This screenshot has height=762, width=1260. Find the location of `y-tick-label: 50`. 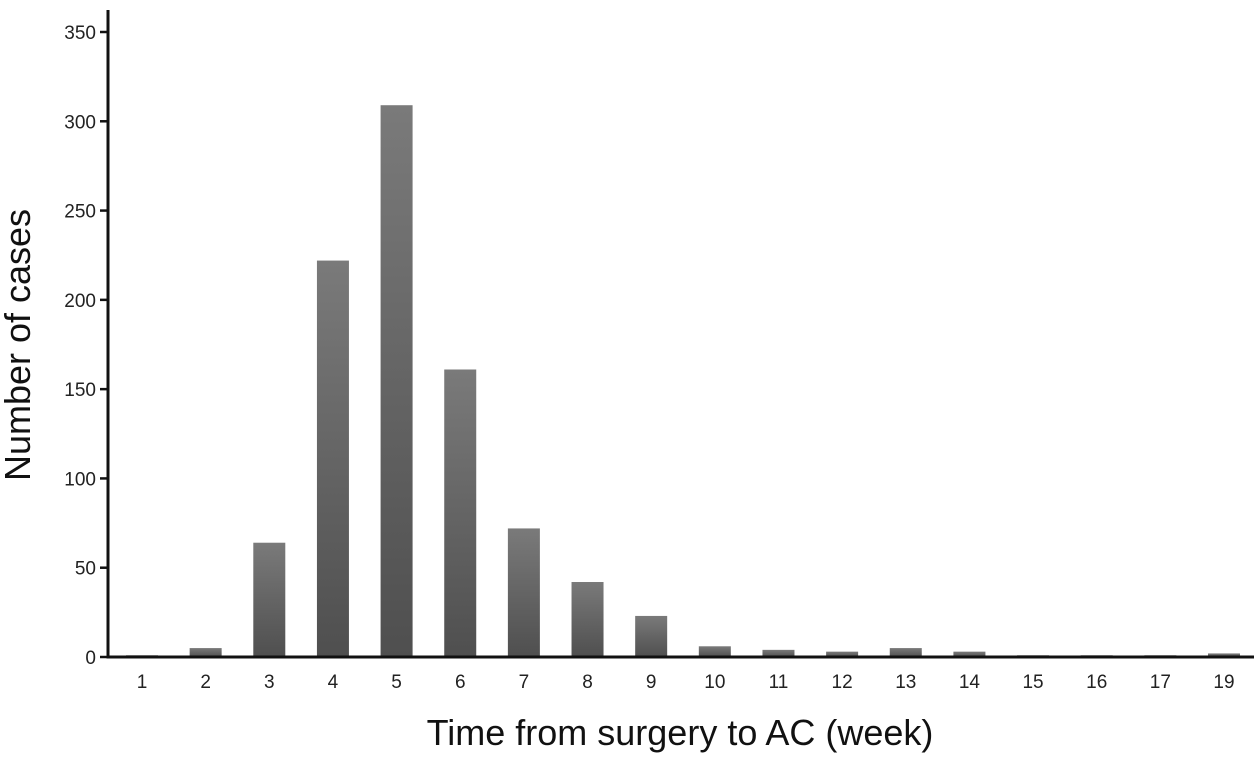

y-tick-label: 50 is located at coordinates (85, 569).